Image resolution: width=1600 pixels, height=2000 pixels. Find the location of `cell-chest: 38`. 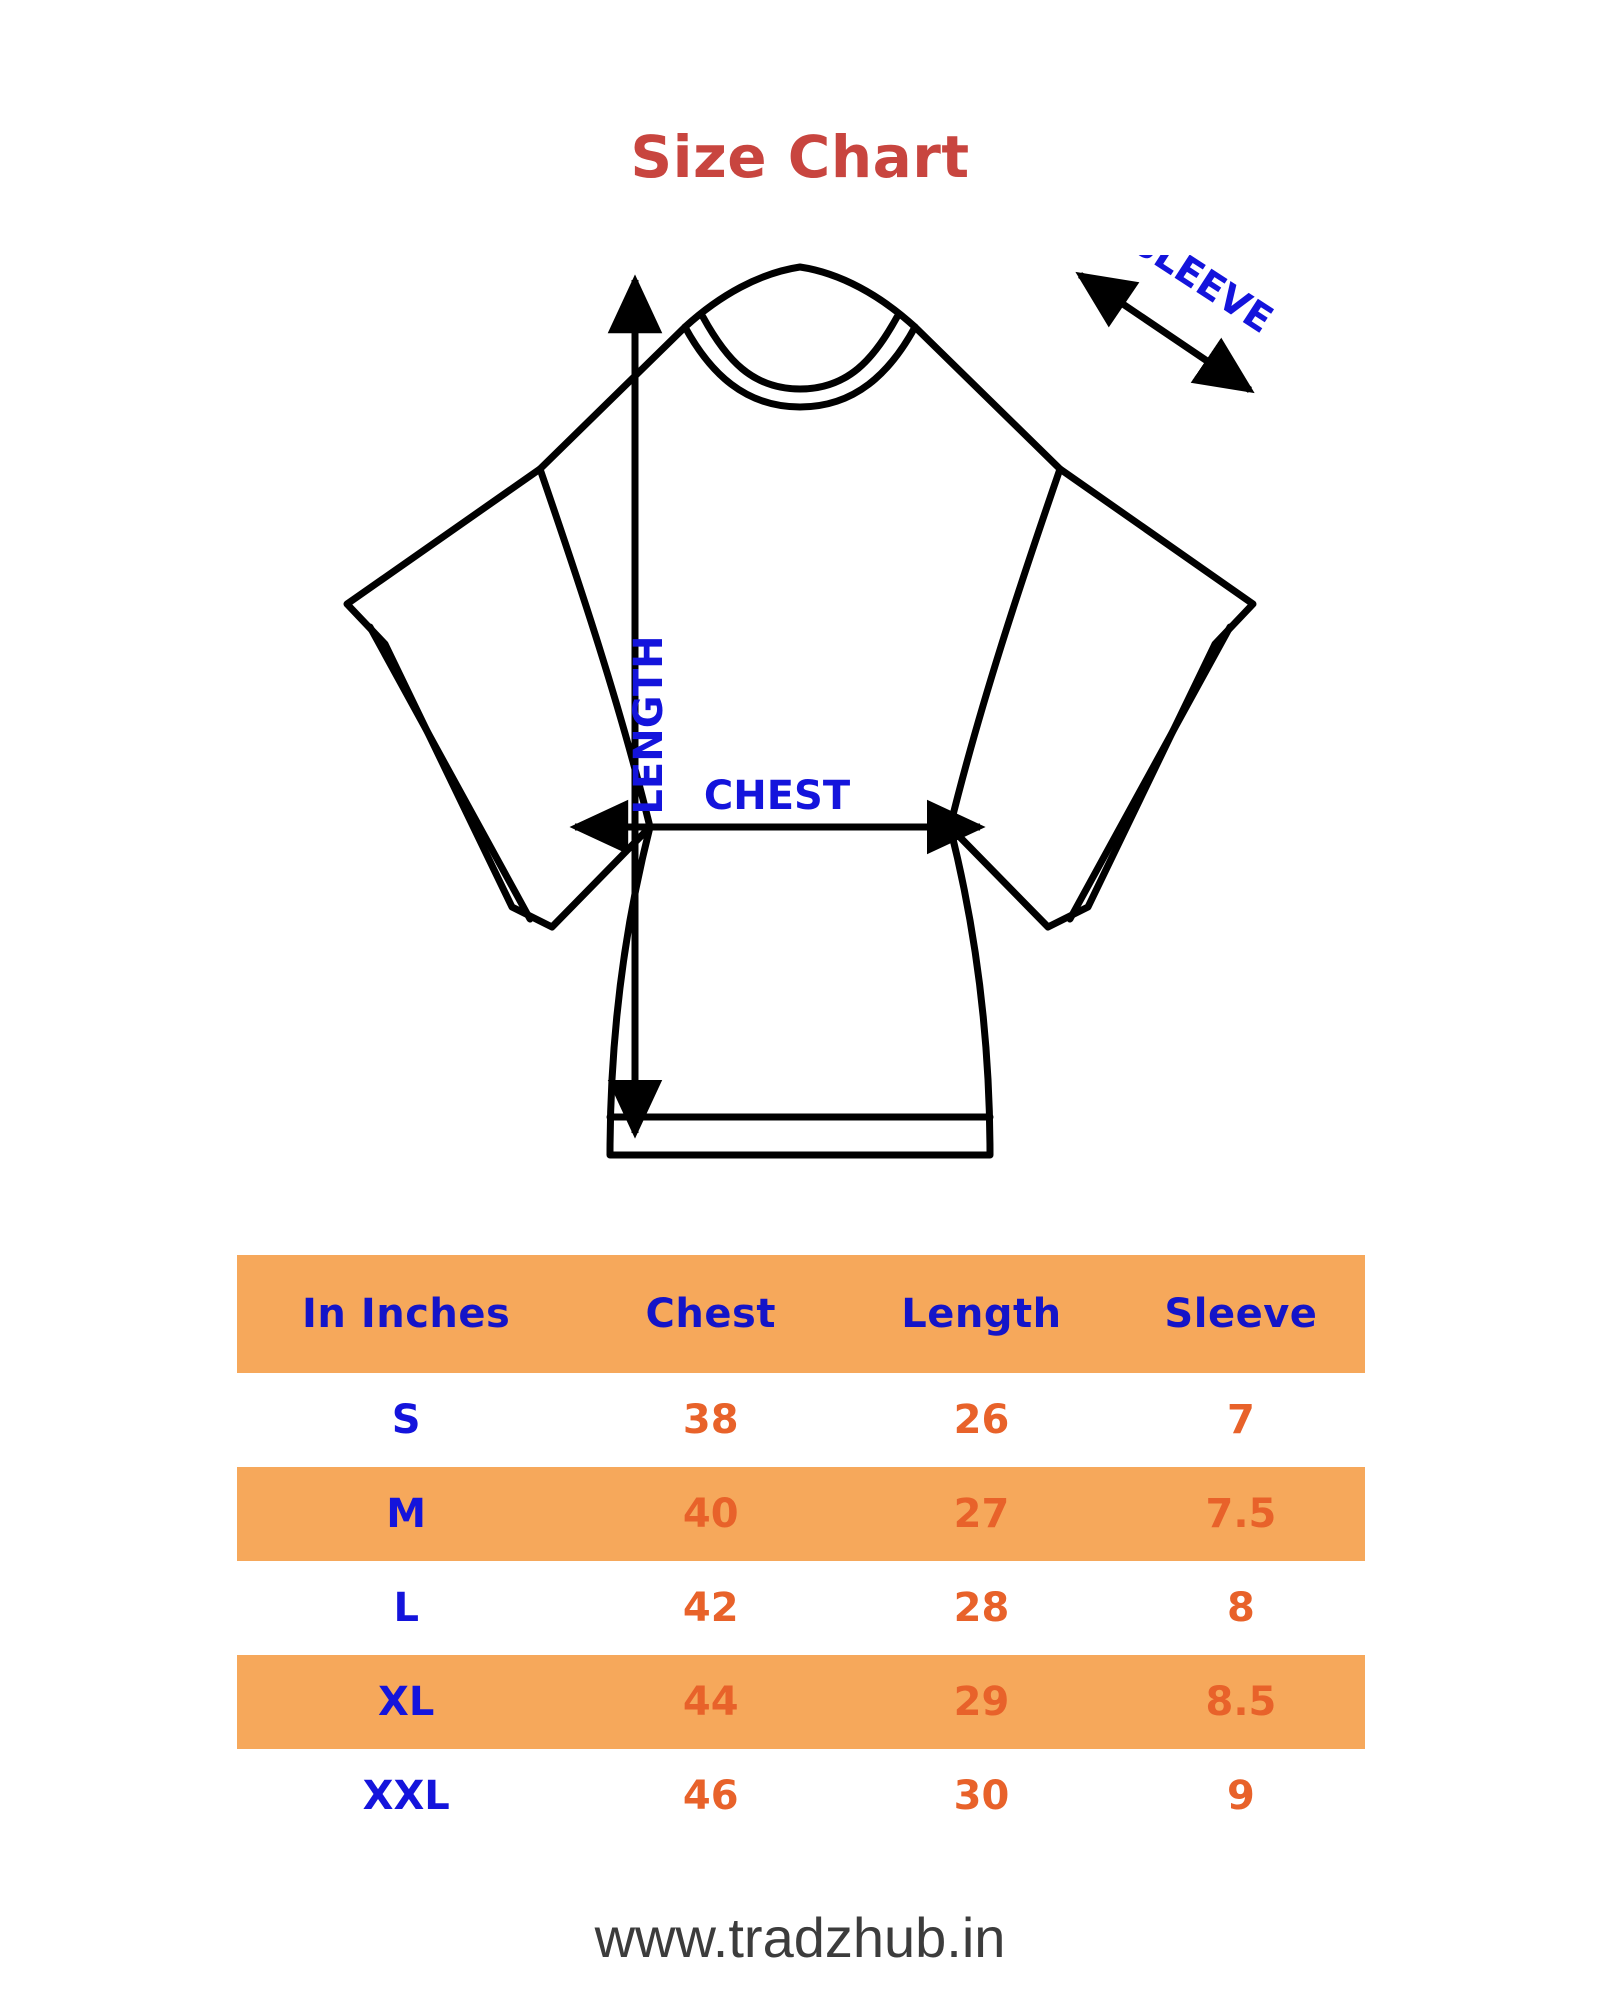

cell-chest: 38 is located at coordinates (710, 1420).